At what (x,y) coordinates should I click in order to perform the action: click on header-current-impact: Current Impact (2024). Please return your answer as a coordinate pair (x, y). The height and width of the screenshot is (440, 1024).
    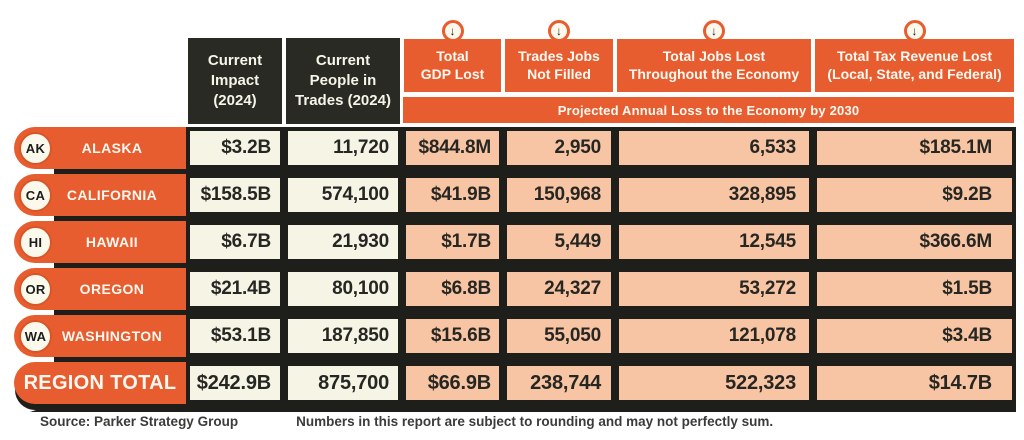
    Looking at the image, I should click on (235, 81).